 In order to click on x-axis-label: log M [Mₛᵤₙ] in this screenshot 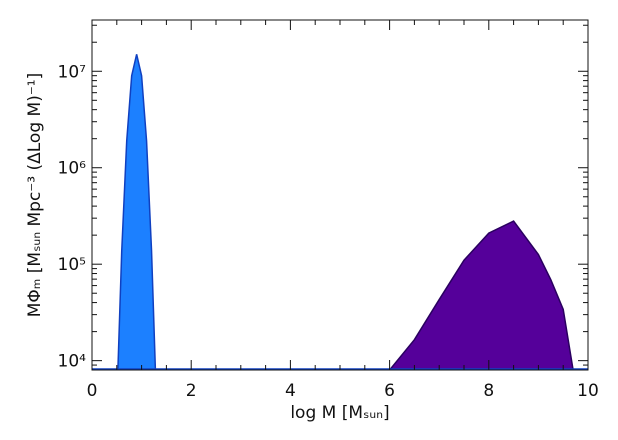, I will do `click(339, 413)`.